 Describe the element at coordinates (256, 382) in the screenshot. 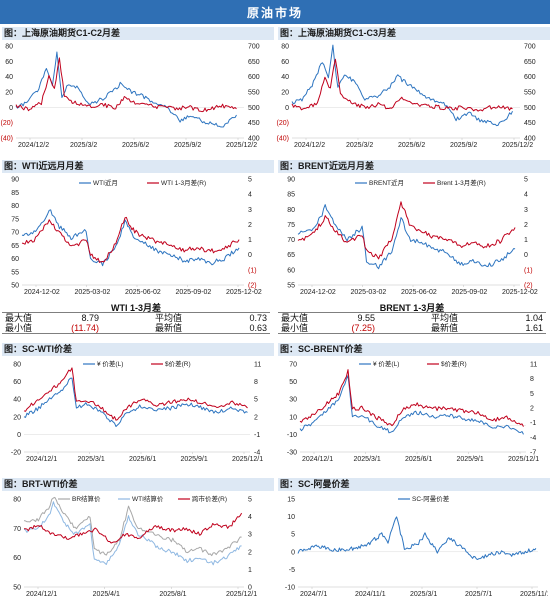

I see `y-right-tick-label: 8` at that location.